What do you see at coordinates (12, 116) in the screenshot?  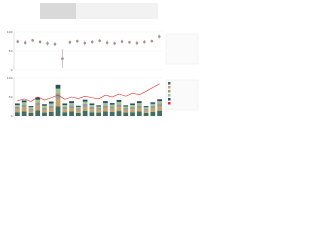 I see `y-tick-label: 0` at bounding box center [12, 116].